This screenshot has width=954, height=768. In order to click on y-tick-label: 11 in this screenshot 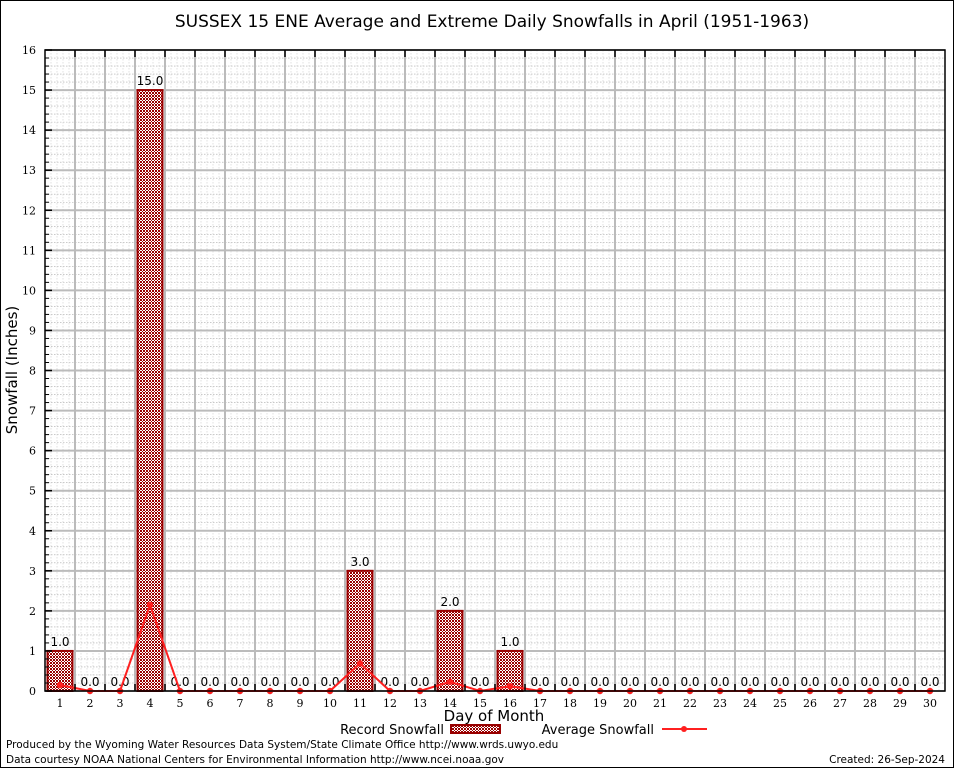, I will do `click(29, 250)`.